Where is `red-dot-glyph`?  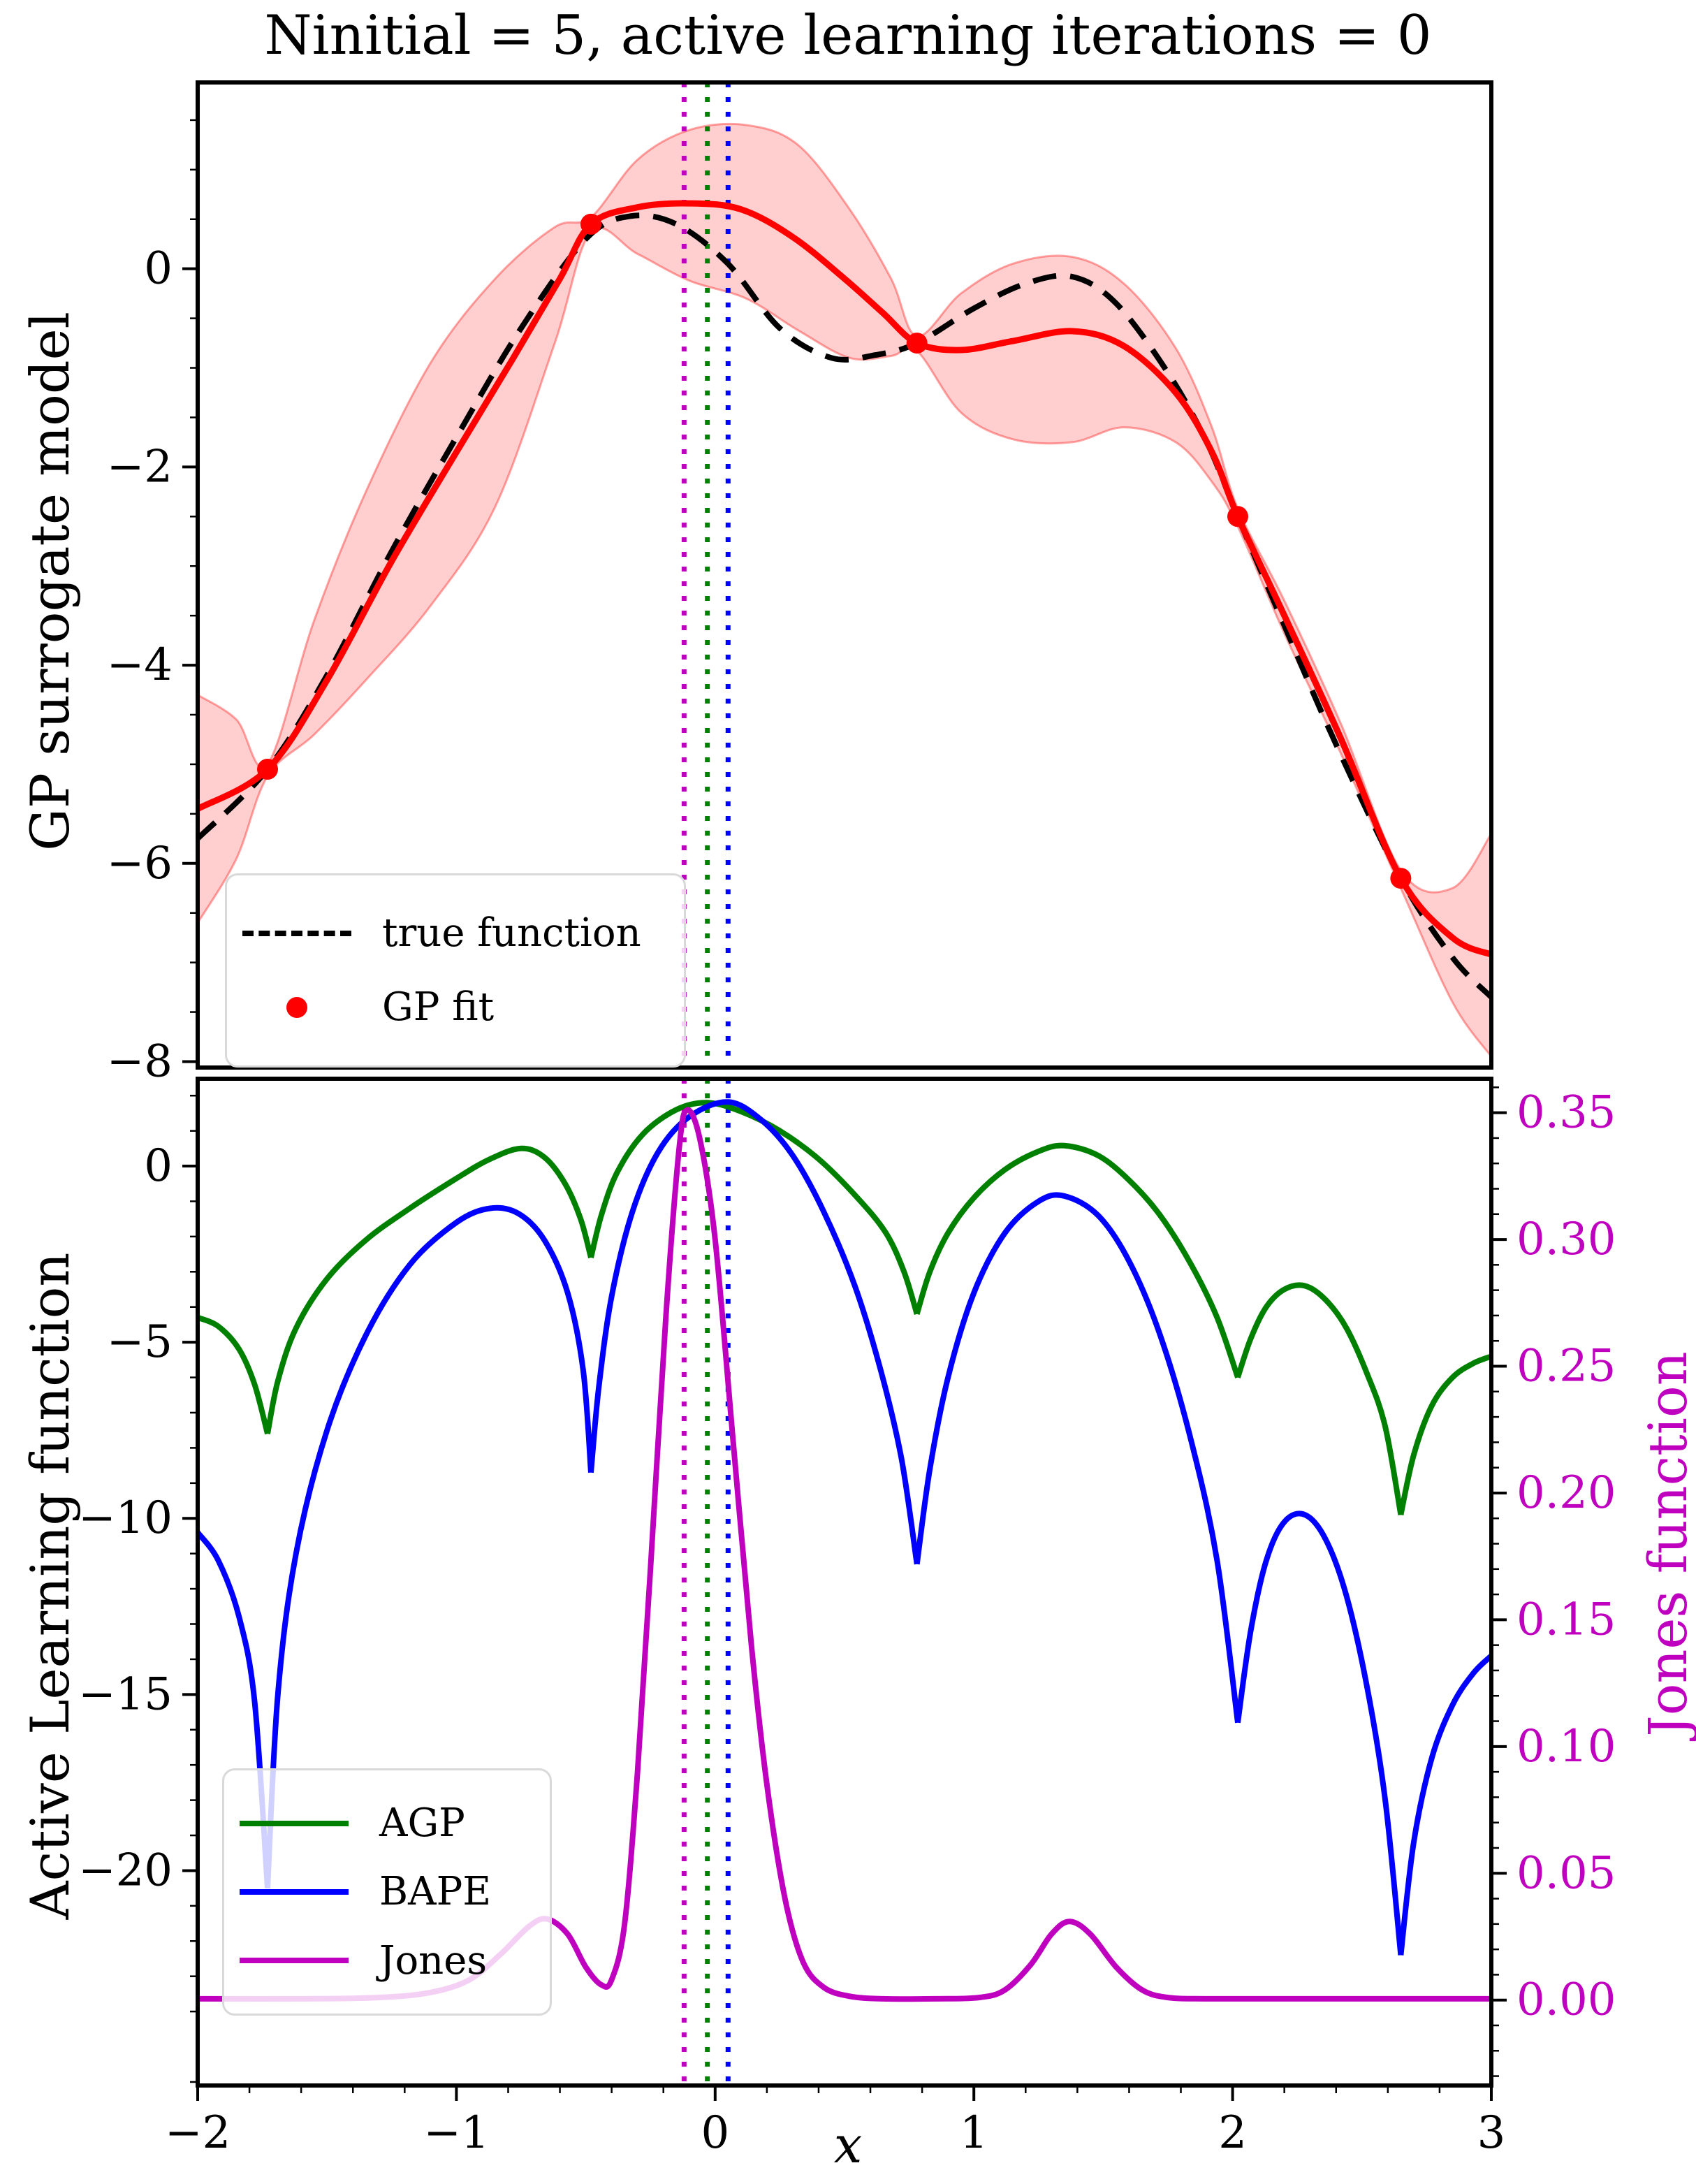
red-dot-glyph is located at coordinates (297, 1007).